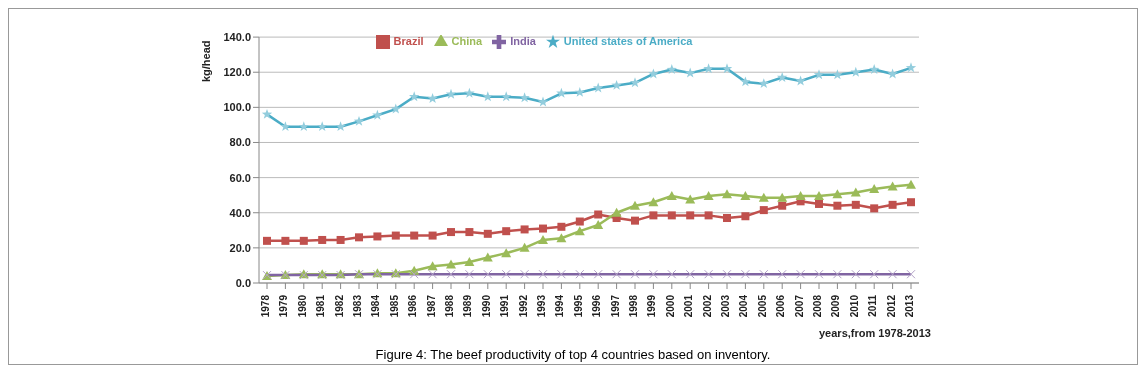 Image resolution: width=1148 pixels, height=375 pixels. Describe the element at coordinates (799, 306) in the screenshot. I see `x-tick-label: 2007` at that location.